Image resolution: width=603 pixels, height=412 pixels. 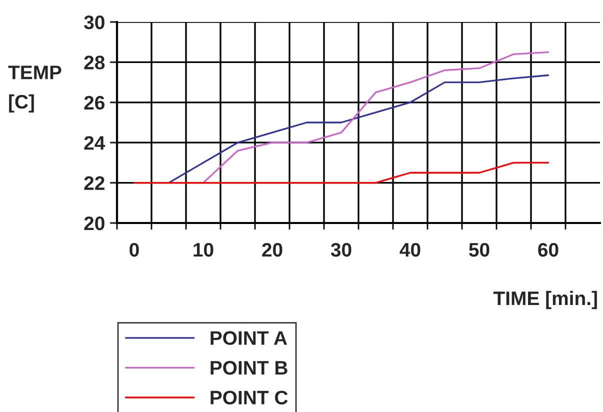 What do you see at coordinates (134, 249) in the screenshot?
I see `x-tick-label: 0` at bounding box center [134, 249].